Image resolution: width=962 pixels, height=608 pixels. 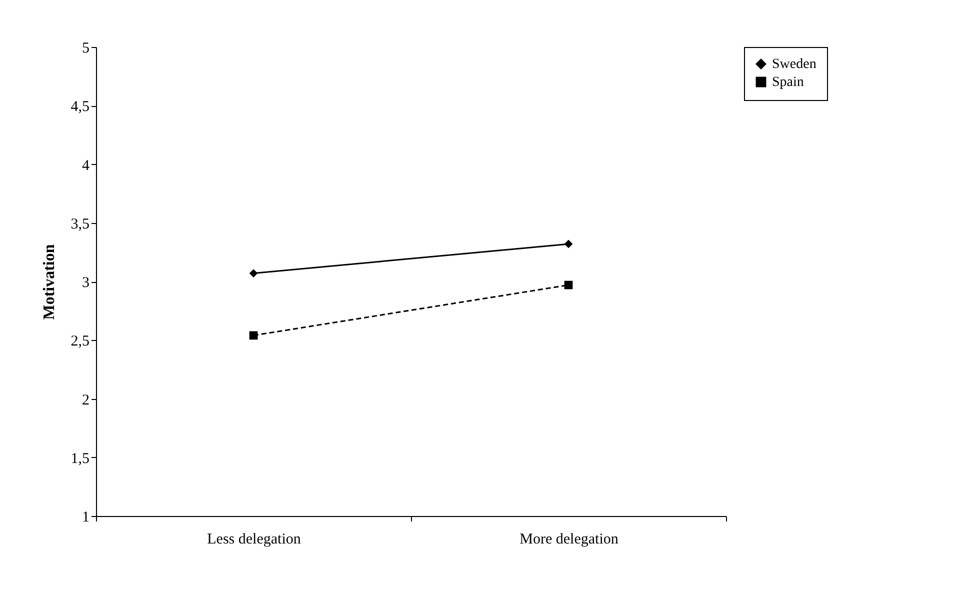 What do you see at coordinates (794, 64) in the screenshot?
I see `legend-label: Sweden` at bounding box center [794, 64].